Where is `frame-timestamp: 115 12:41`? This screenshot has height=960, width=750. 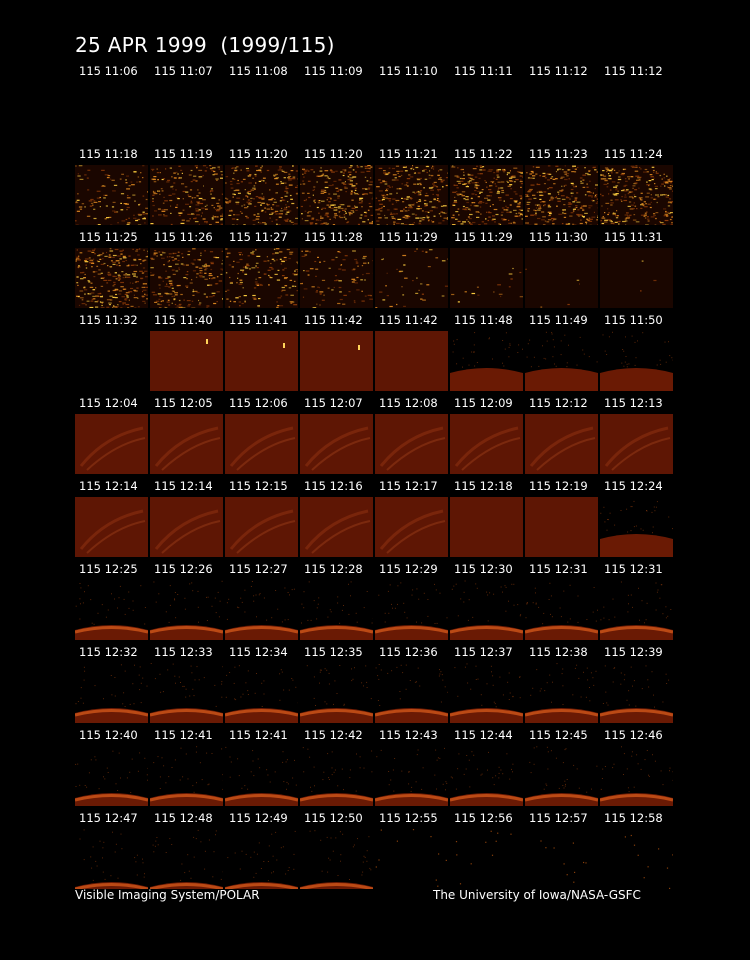 frame-timestamp: 115 12:41 is located at coordinates (258, 735).